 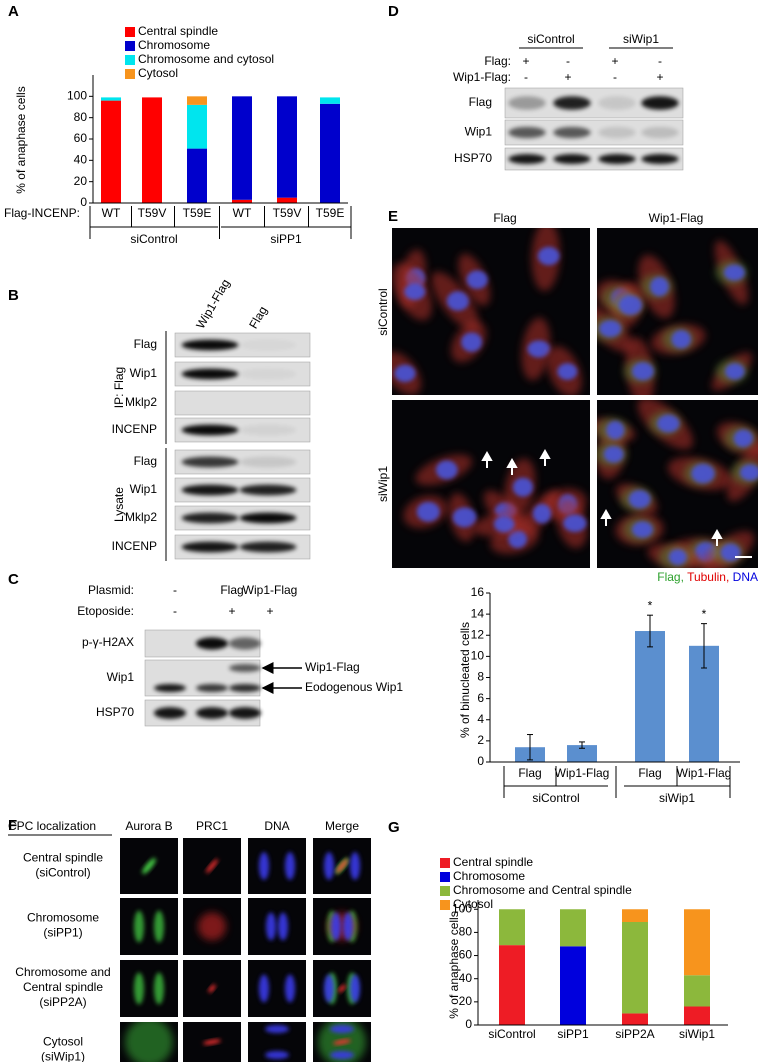 What do you see at coordinates (152, 213) in the screenshot?
I see `x-tick-label: T59V` at bounding box center [152, 213].